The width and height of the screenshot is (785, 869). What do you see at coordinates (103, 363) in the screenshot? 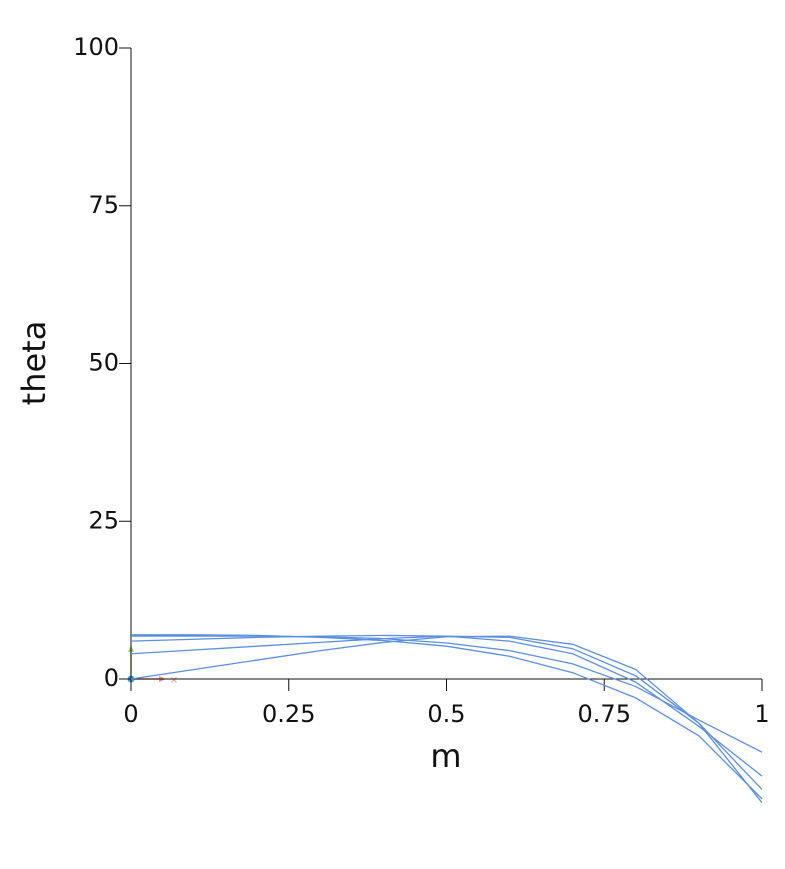
I see `y-tick-label: 50` at bounding box center [103, 363].